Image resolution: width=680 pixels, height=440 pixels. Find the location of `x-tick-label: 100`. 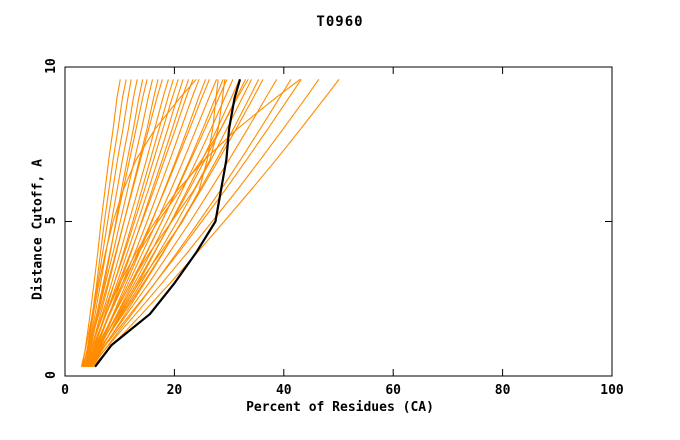

x-tick-label: 100 is located at coordinates (612, 390).